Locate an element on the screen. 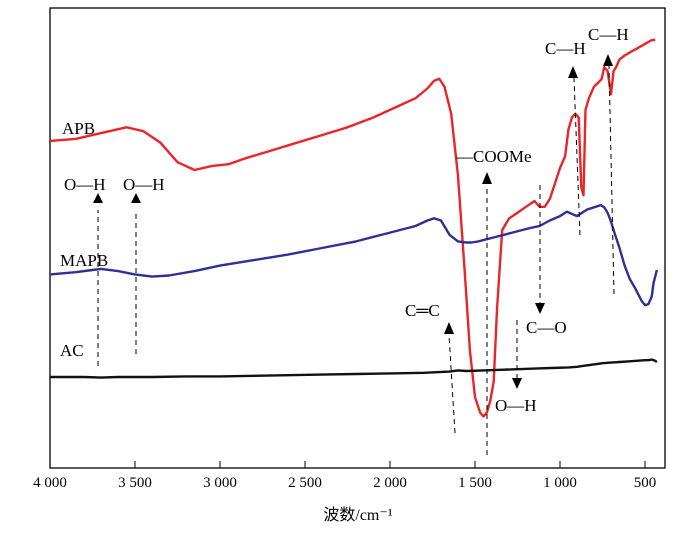  annotation-ch-880: C—H is located at coordinates (565, 48).